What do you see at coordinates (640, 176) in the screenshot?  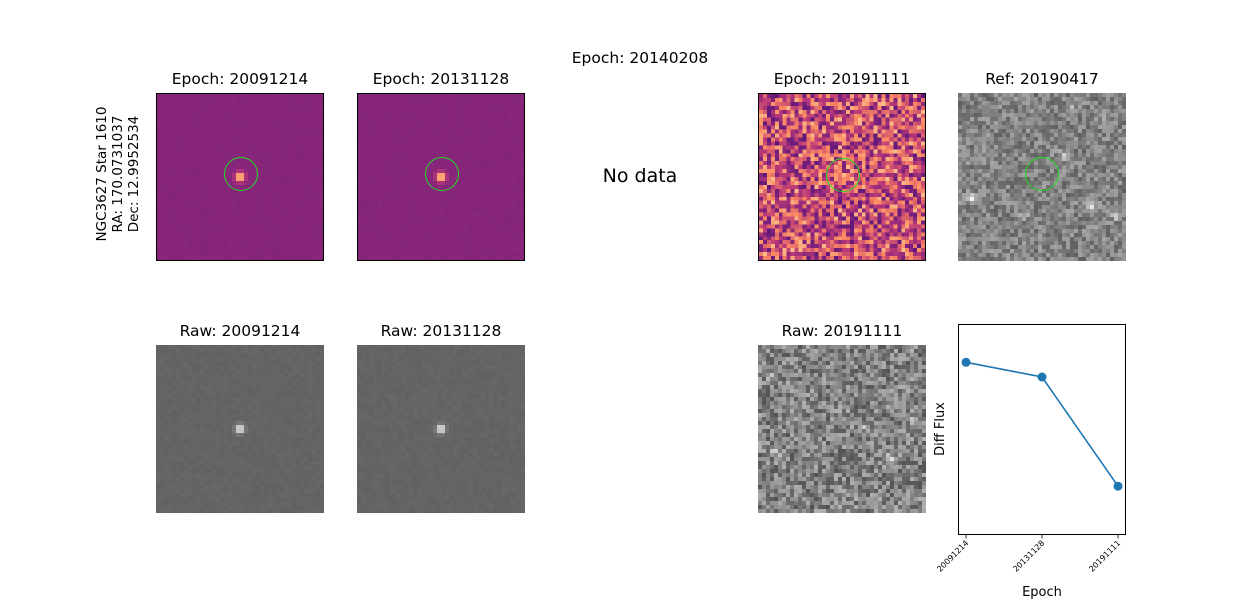 I see `no-data-message: No data` at bounding box center [640, 176].